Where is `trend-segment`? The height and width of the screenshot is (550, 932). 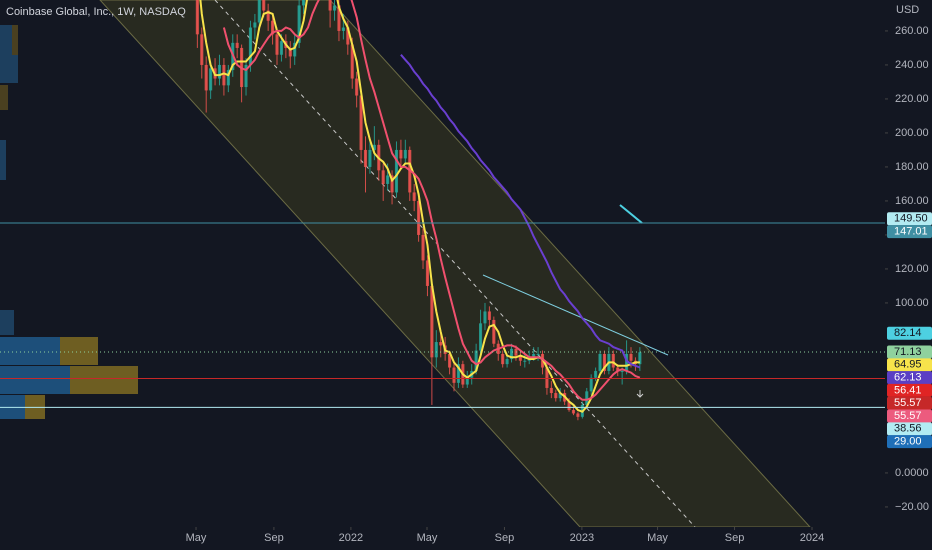 trend-segment is located at coordinates (631, 214).